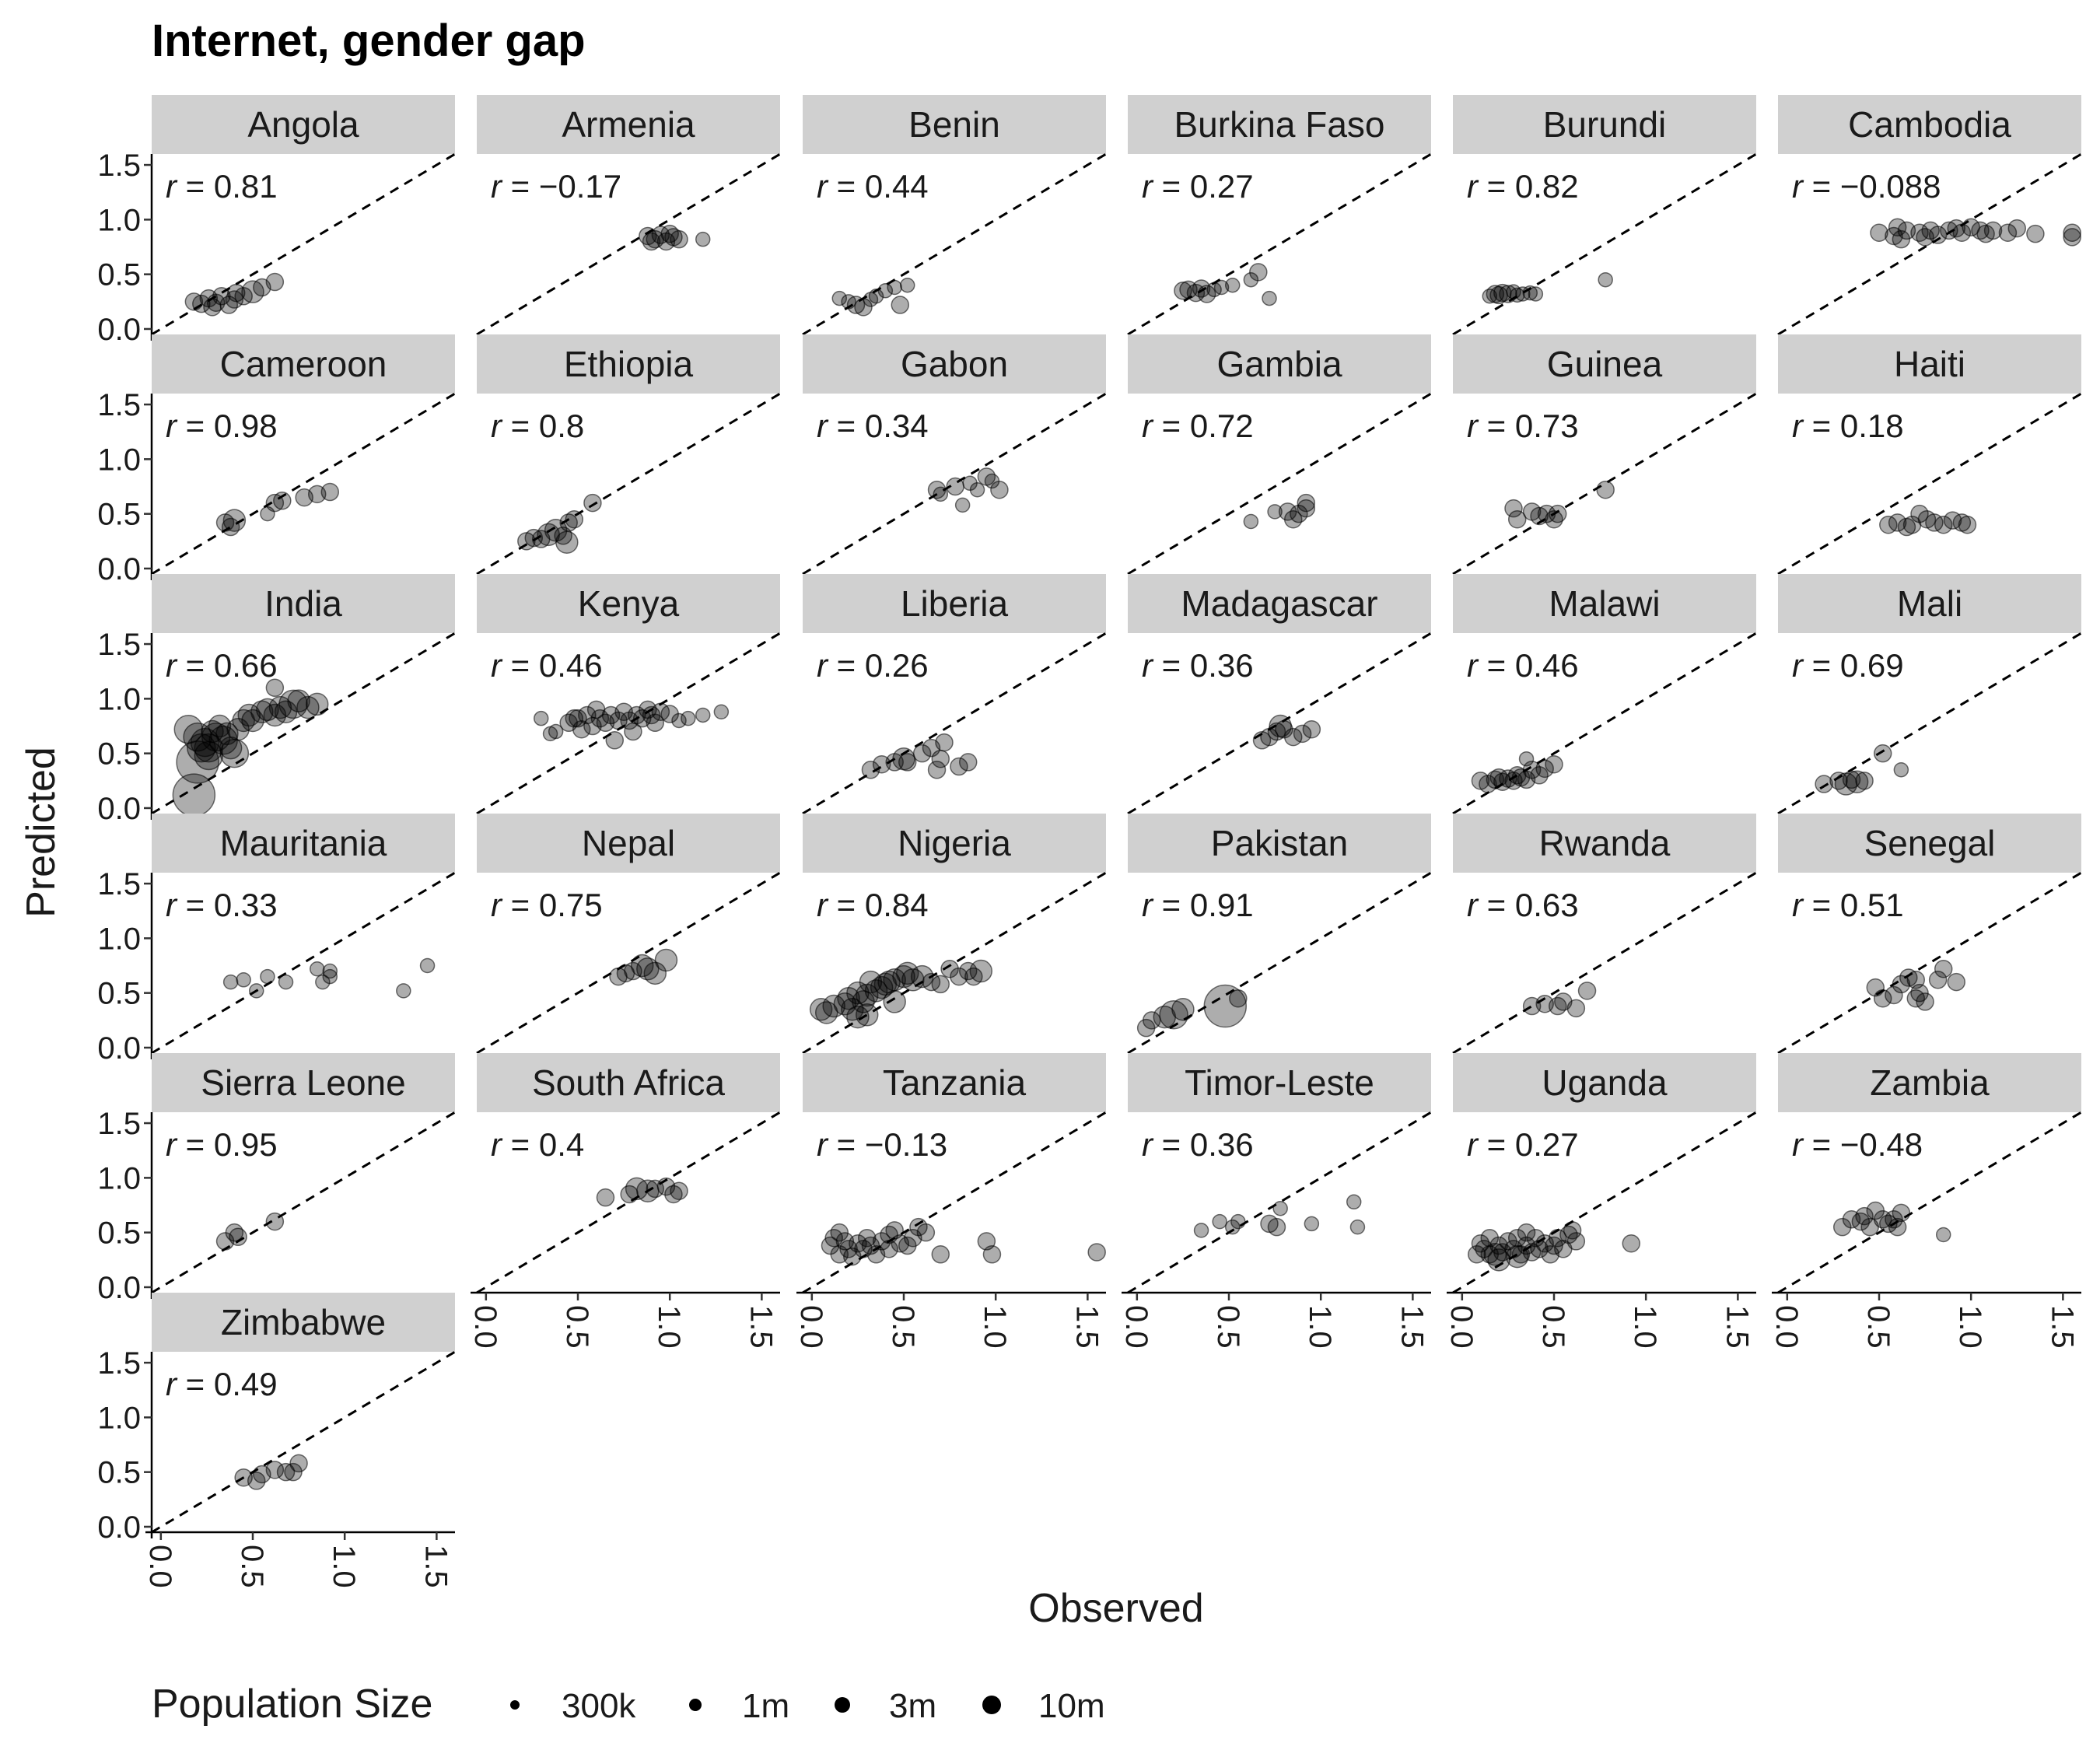  Describe the element at coordinates (1600, 1201) in the screenshot. I see `facet-panel-uganda: Uganda r = 0.27 0.0 0.5 1.0 1.5` at that location.